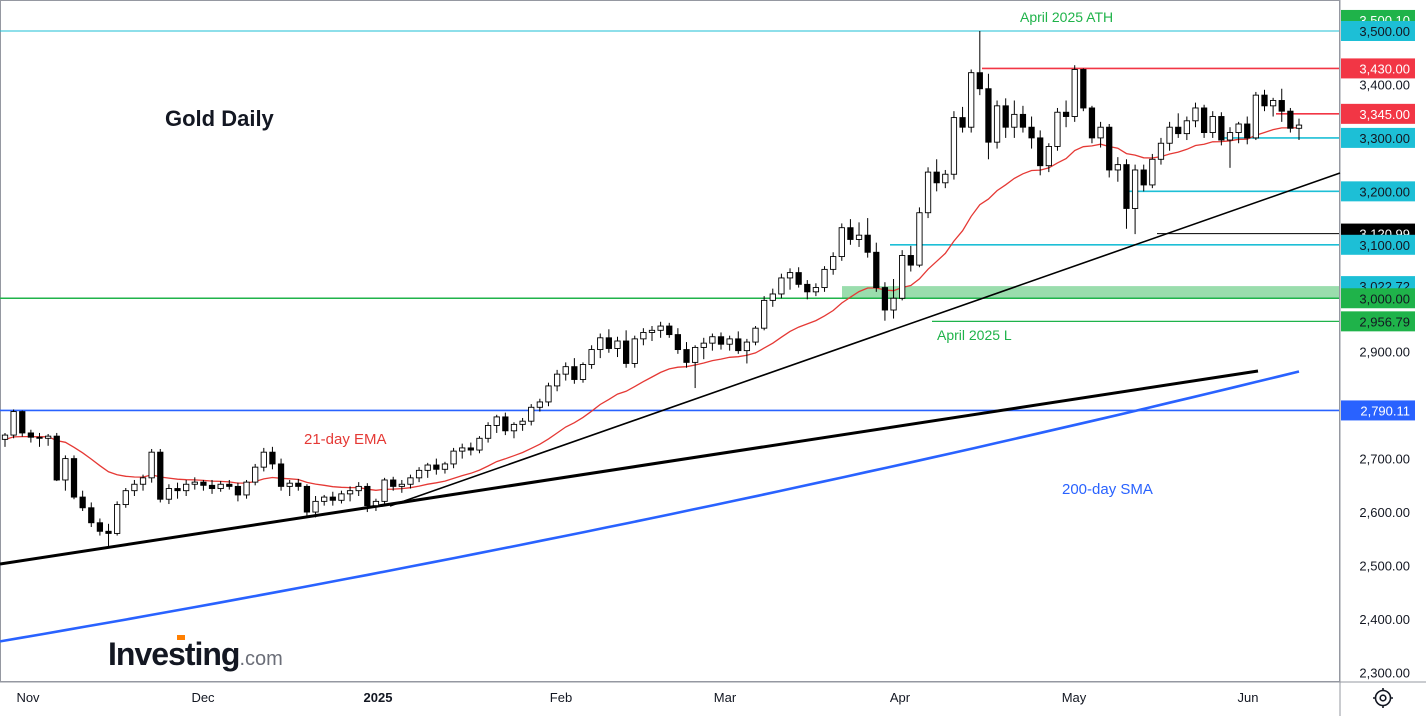  What do you see at coordinates (1107, 489) in the screenshot?
I see `annotation-sma: 200-day SMA` at bounding box center [1107, 489].